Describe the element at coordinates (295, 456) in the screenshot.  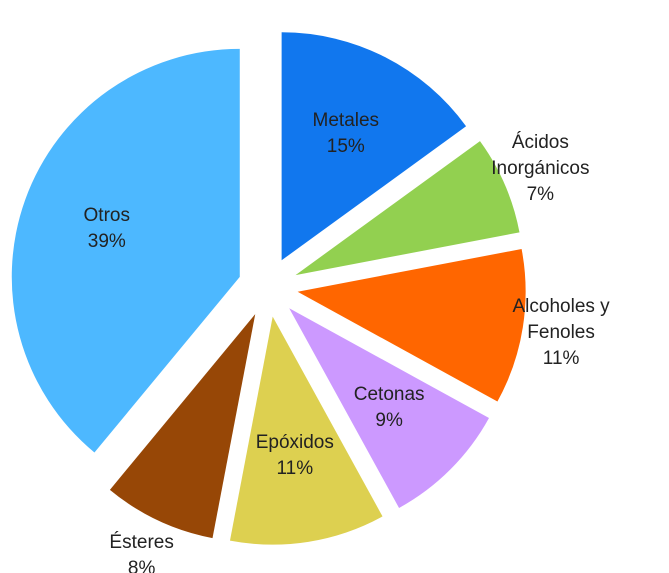
I see `slice-label: Epóxidos 11%` at that location.